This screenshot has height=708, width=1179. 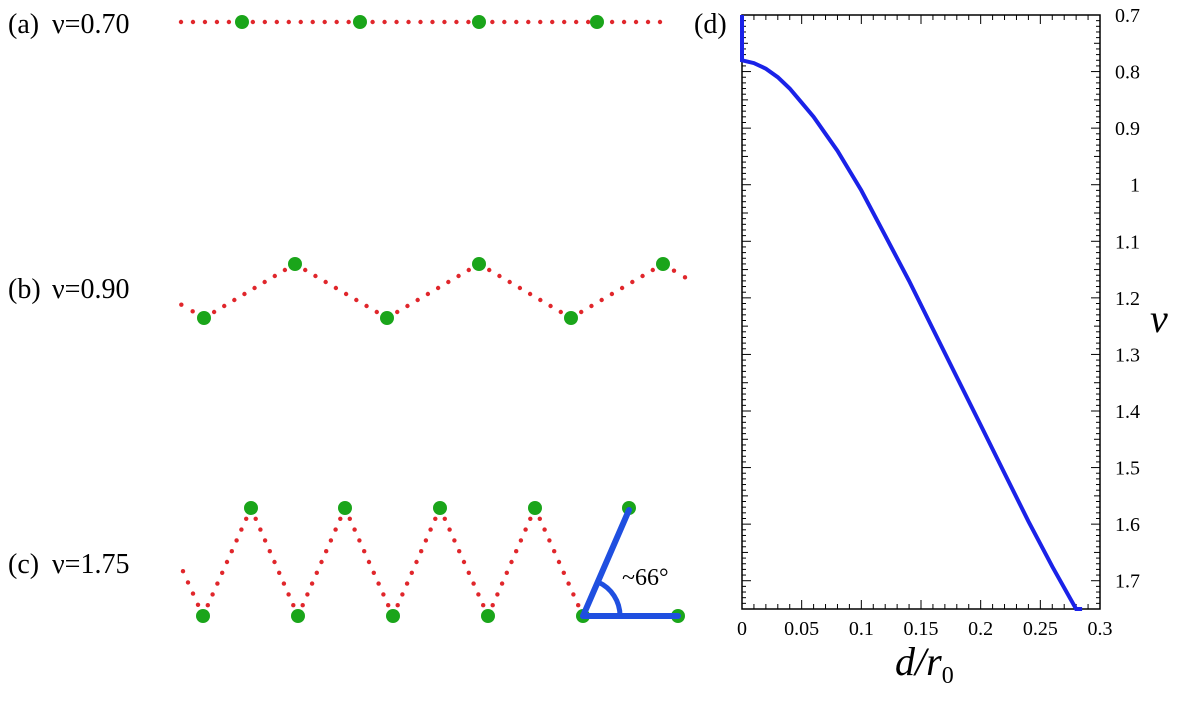 What do you see at coordinates (1159, 318) in the screenshot?
I see `y-axis-title: ν` at bounding box center [1159, 318].